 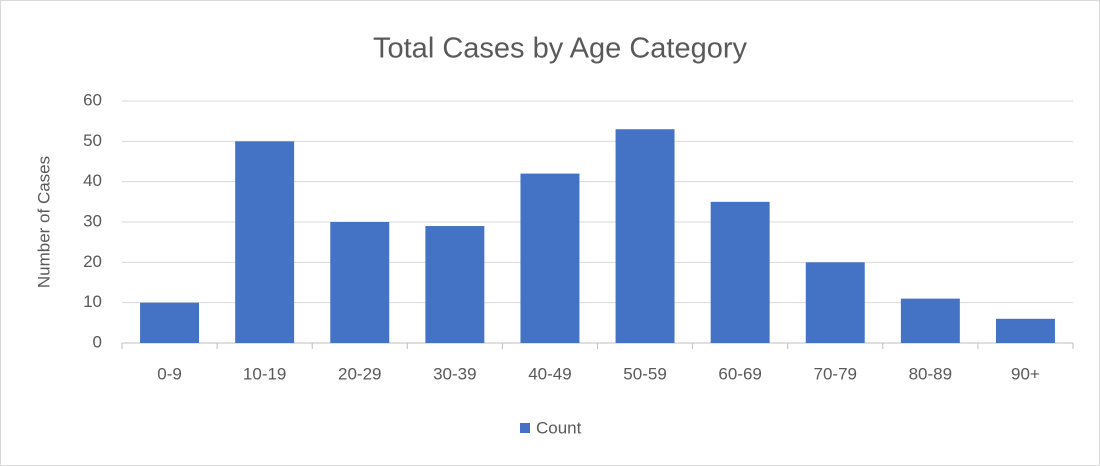 What do you see at coordinates (43, 222) in the screenshot?
I see `y-axis-label: Number of Cases` at bounding box center [43, 222].